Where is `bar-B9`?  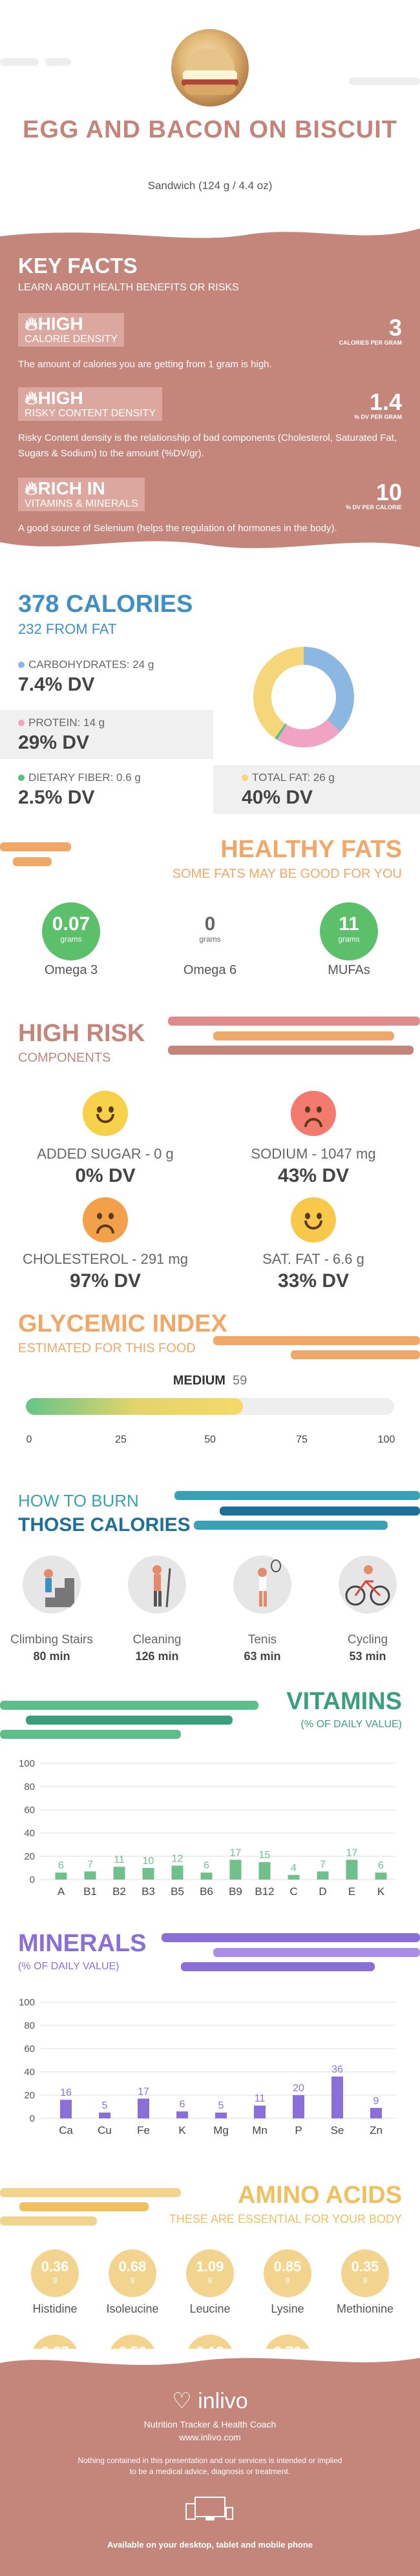 bar-B9 is located at coordinates (236, 1870).